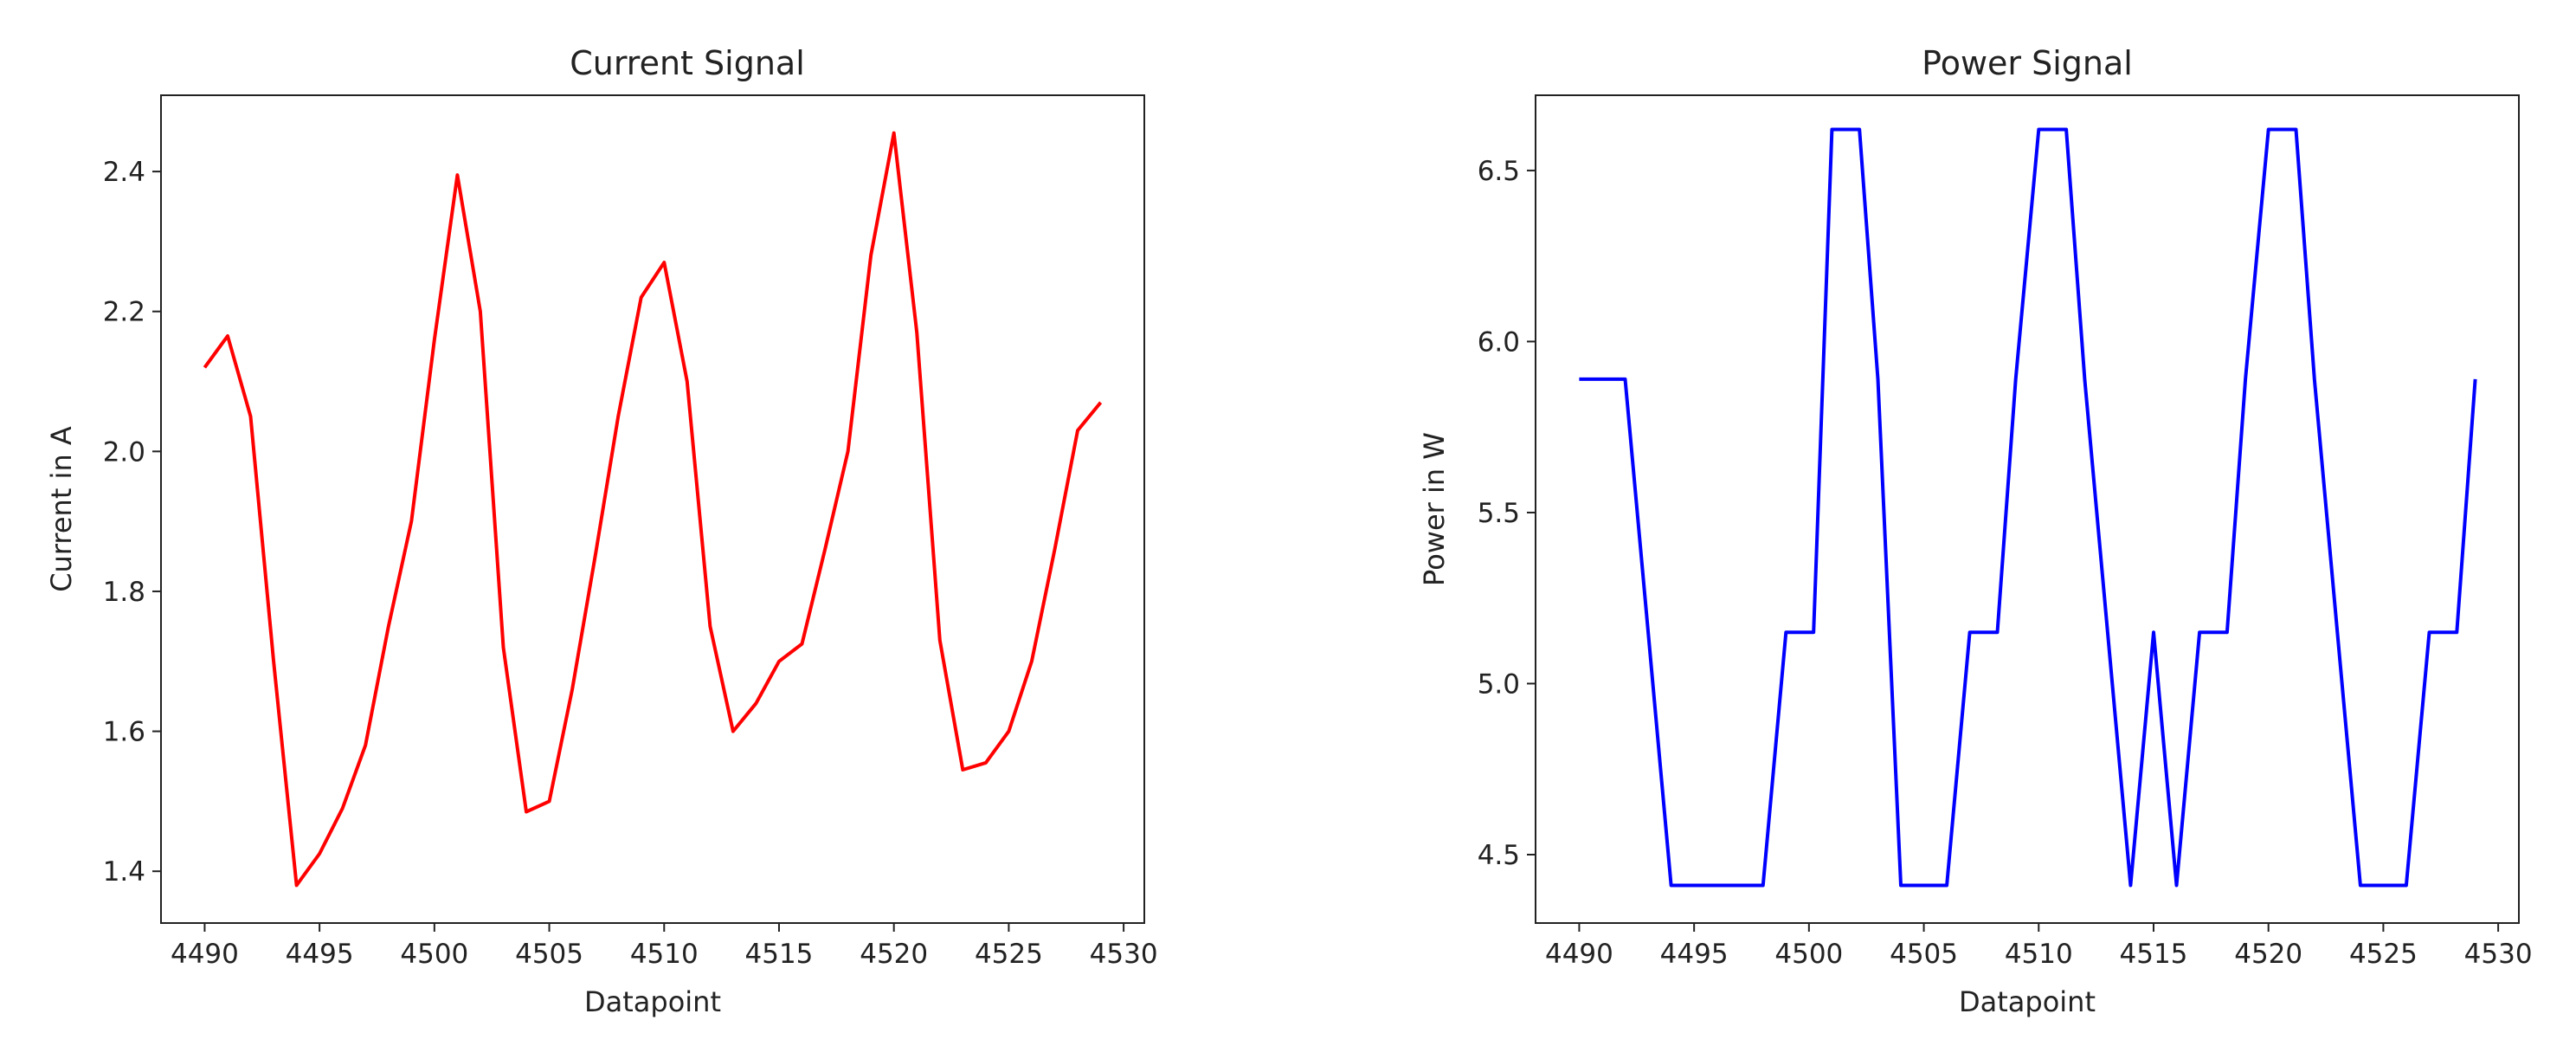  I want to click on current-y-axis-label: Current in A, so click(61, 509).